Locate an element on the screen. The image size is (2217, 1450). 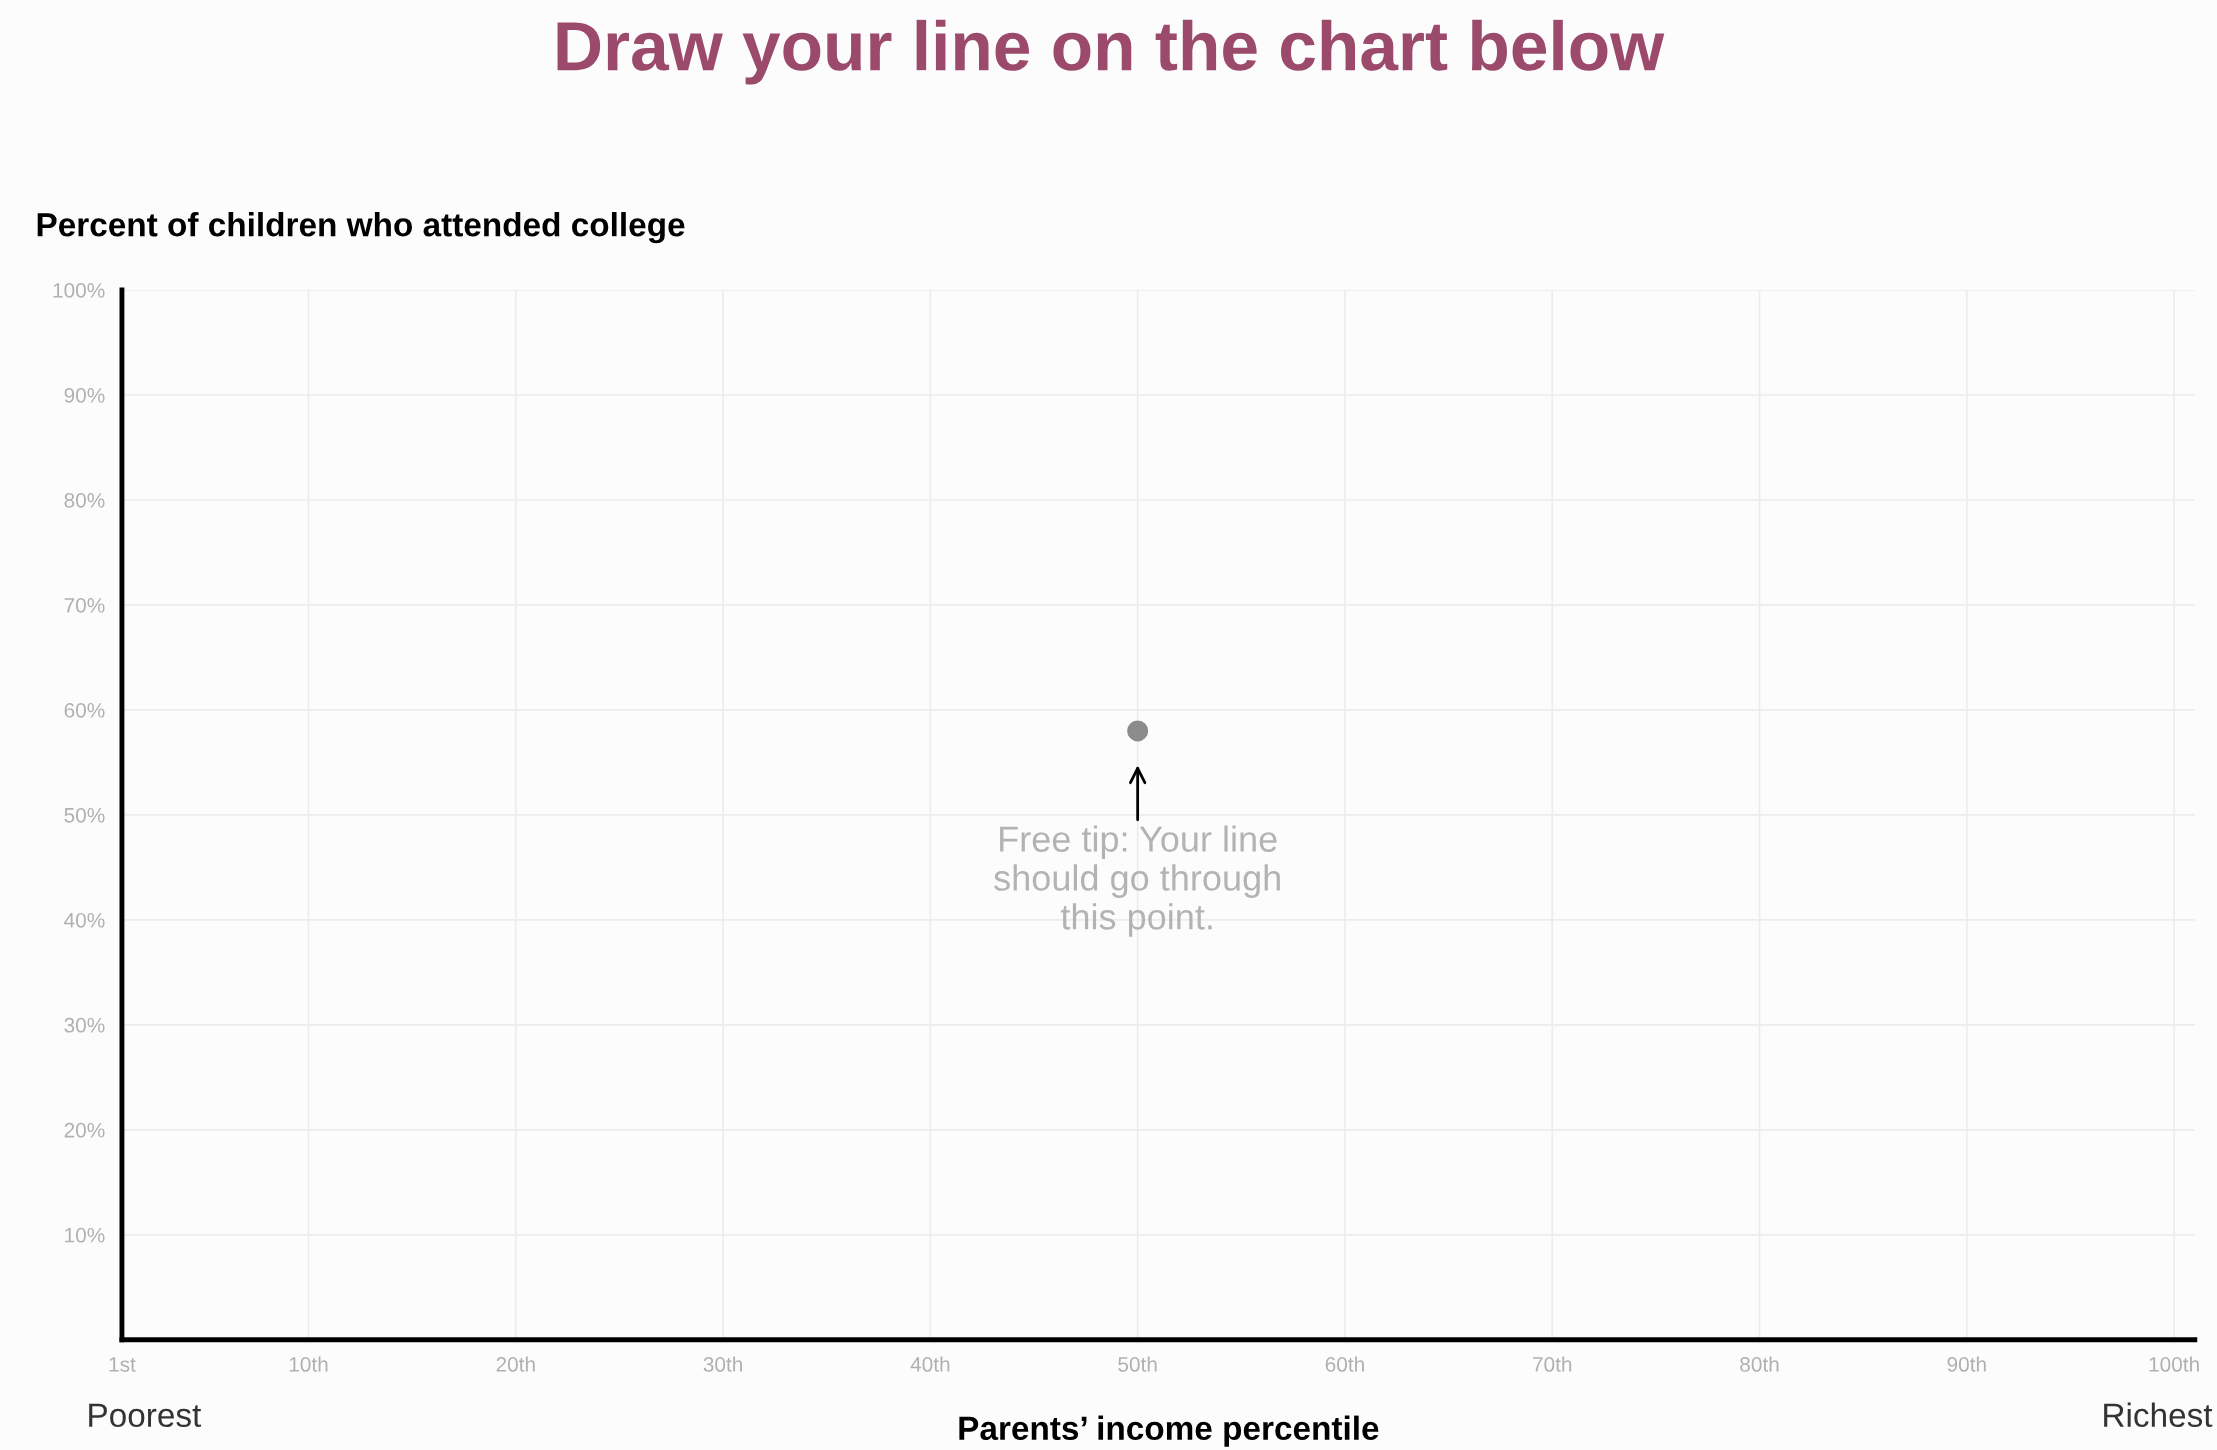
y-tick-label: 20% is located at coordinates (84, 1130).